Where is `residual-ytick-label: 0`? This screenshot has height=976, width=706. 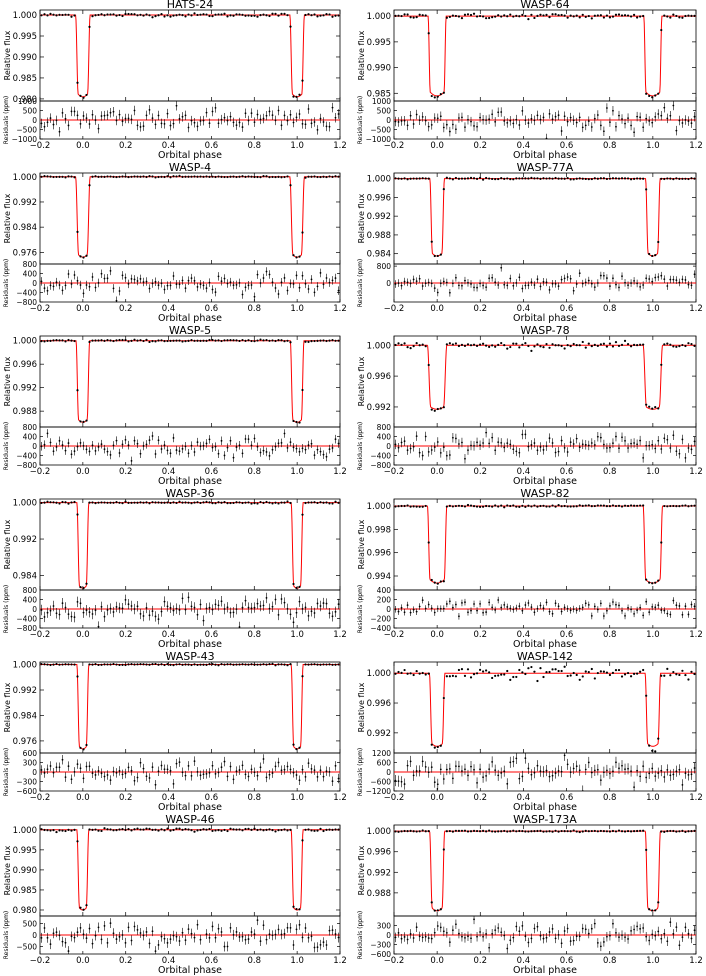
residual-ytick-label: 0 is located at coordinates (34, 446).